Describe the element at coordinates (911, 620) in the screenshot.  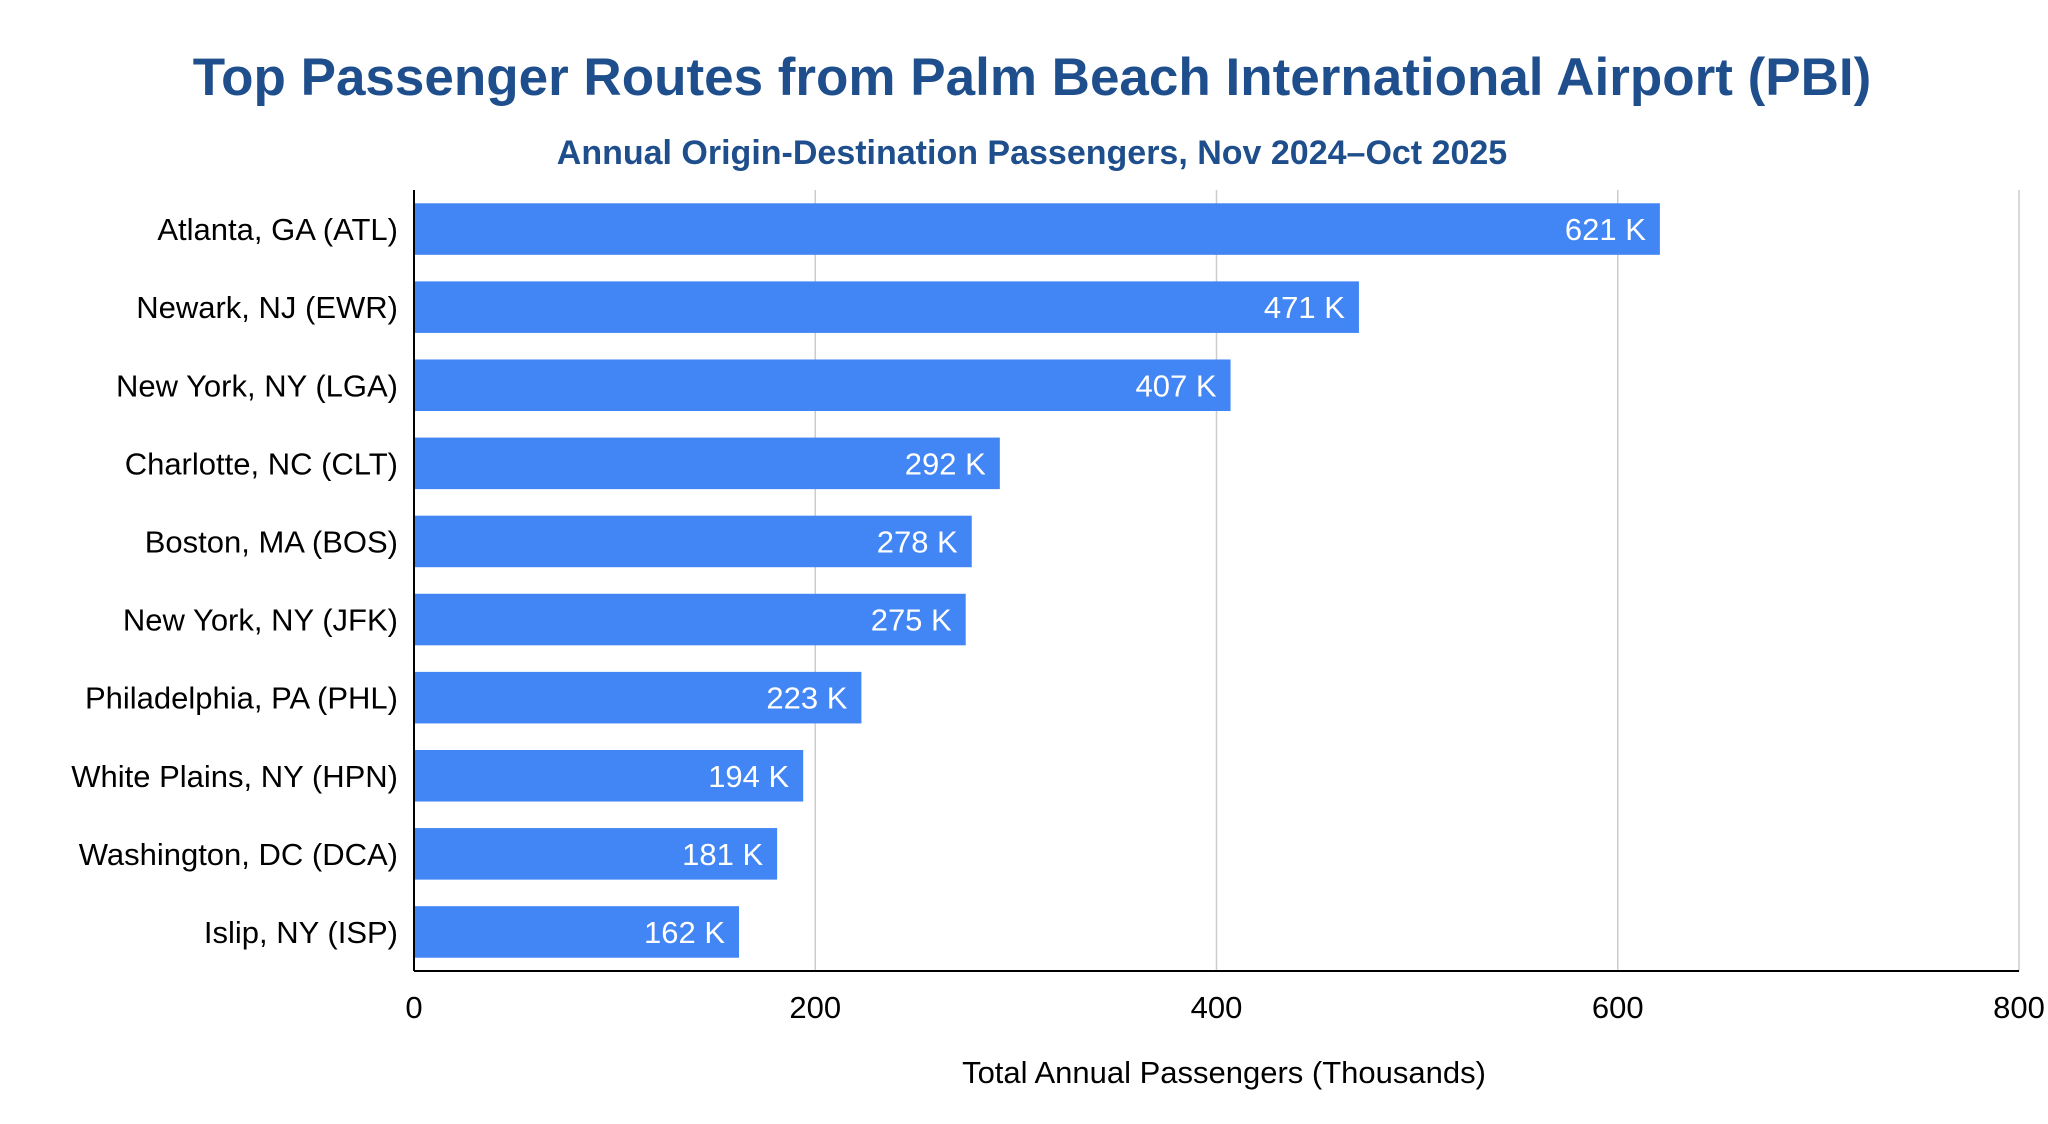
I see `bar-value-label: 275 K` at that location.